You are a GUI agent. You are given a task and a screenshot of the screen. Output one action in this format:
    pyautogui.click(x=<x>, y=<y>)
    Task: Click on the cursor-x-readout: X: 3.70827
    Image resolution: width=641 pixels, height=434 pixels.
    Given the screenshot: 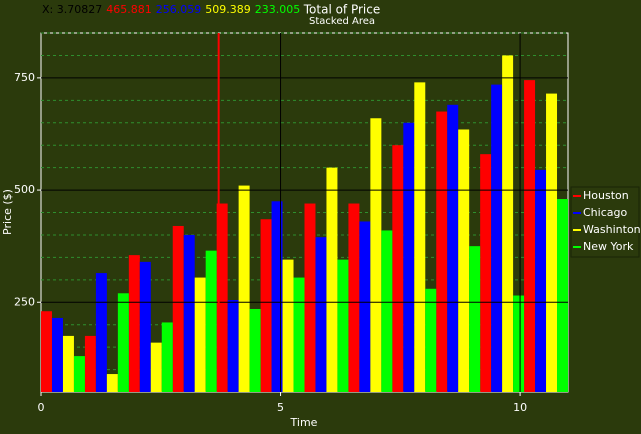 What is the action you would take?
    pyautogui.click(x=72, y=9)
    